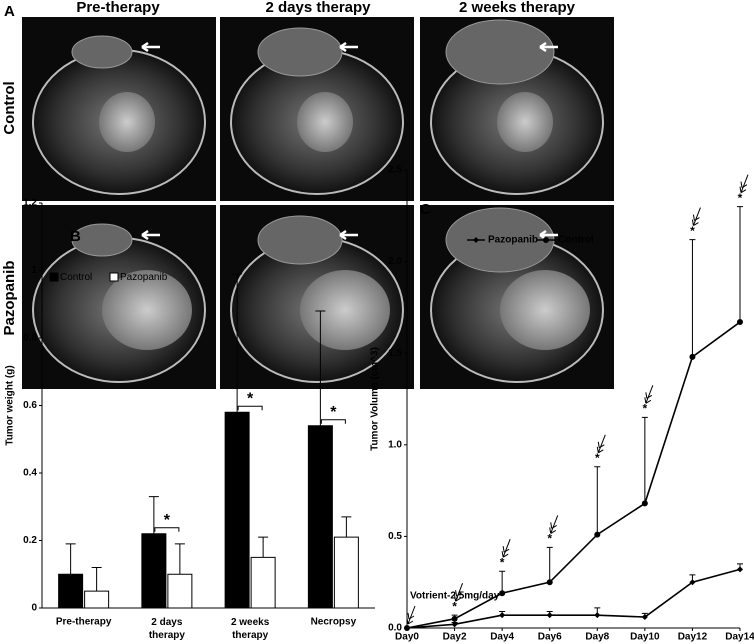 This screenshot has height=644, width=754. I want to click on y-tick-label: 0.2, so click(30, 540).